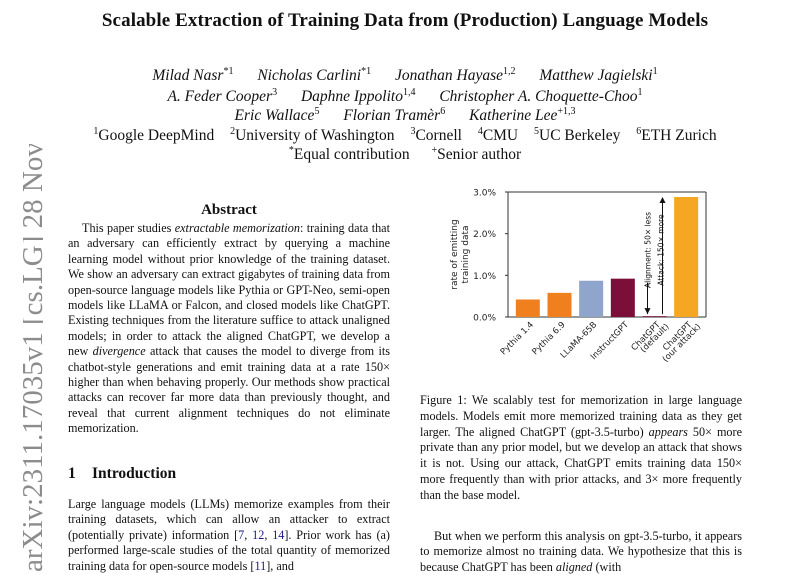 This screenshot has height=575, width=810. I want to click on body-run: (with, so click(607, 566).